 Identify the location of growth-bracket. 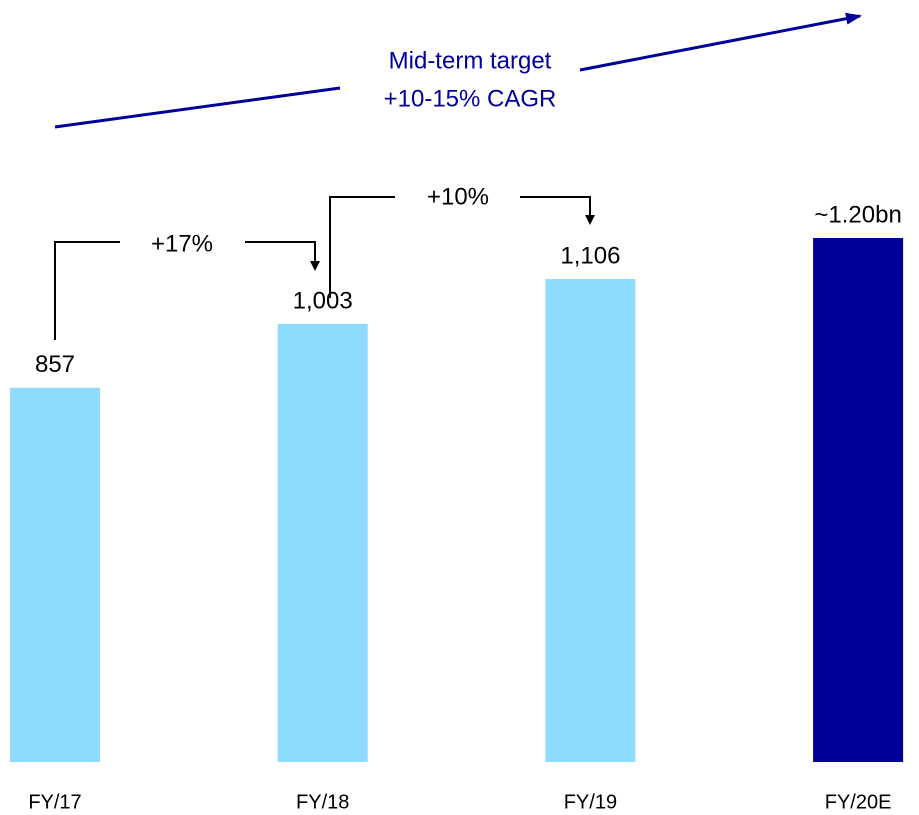
(324, 268).